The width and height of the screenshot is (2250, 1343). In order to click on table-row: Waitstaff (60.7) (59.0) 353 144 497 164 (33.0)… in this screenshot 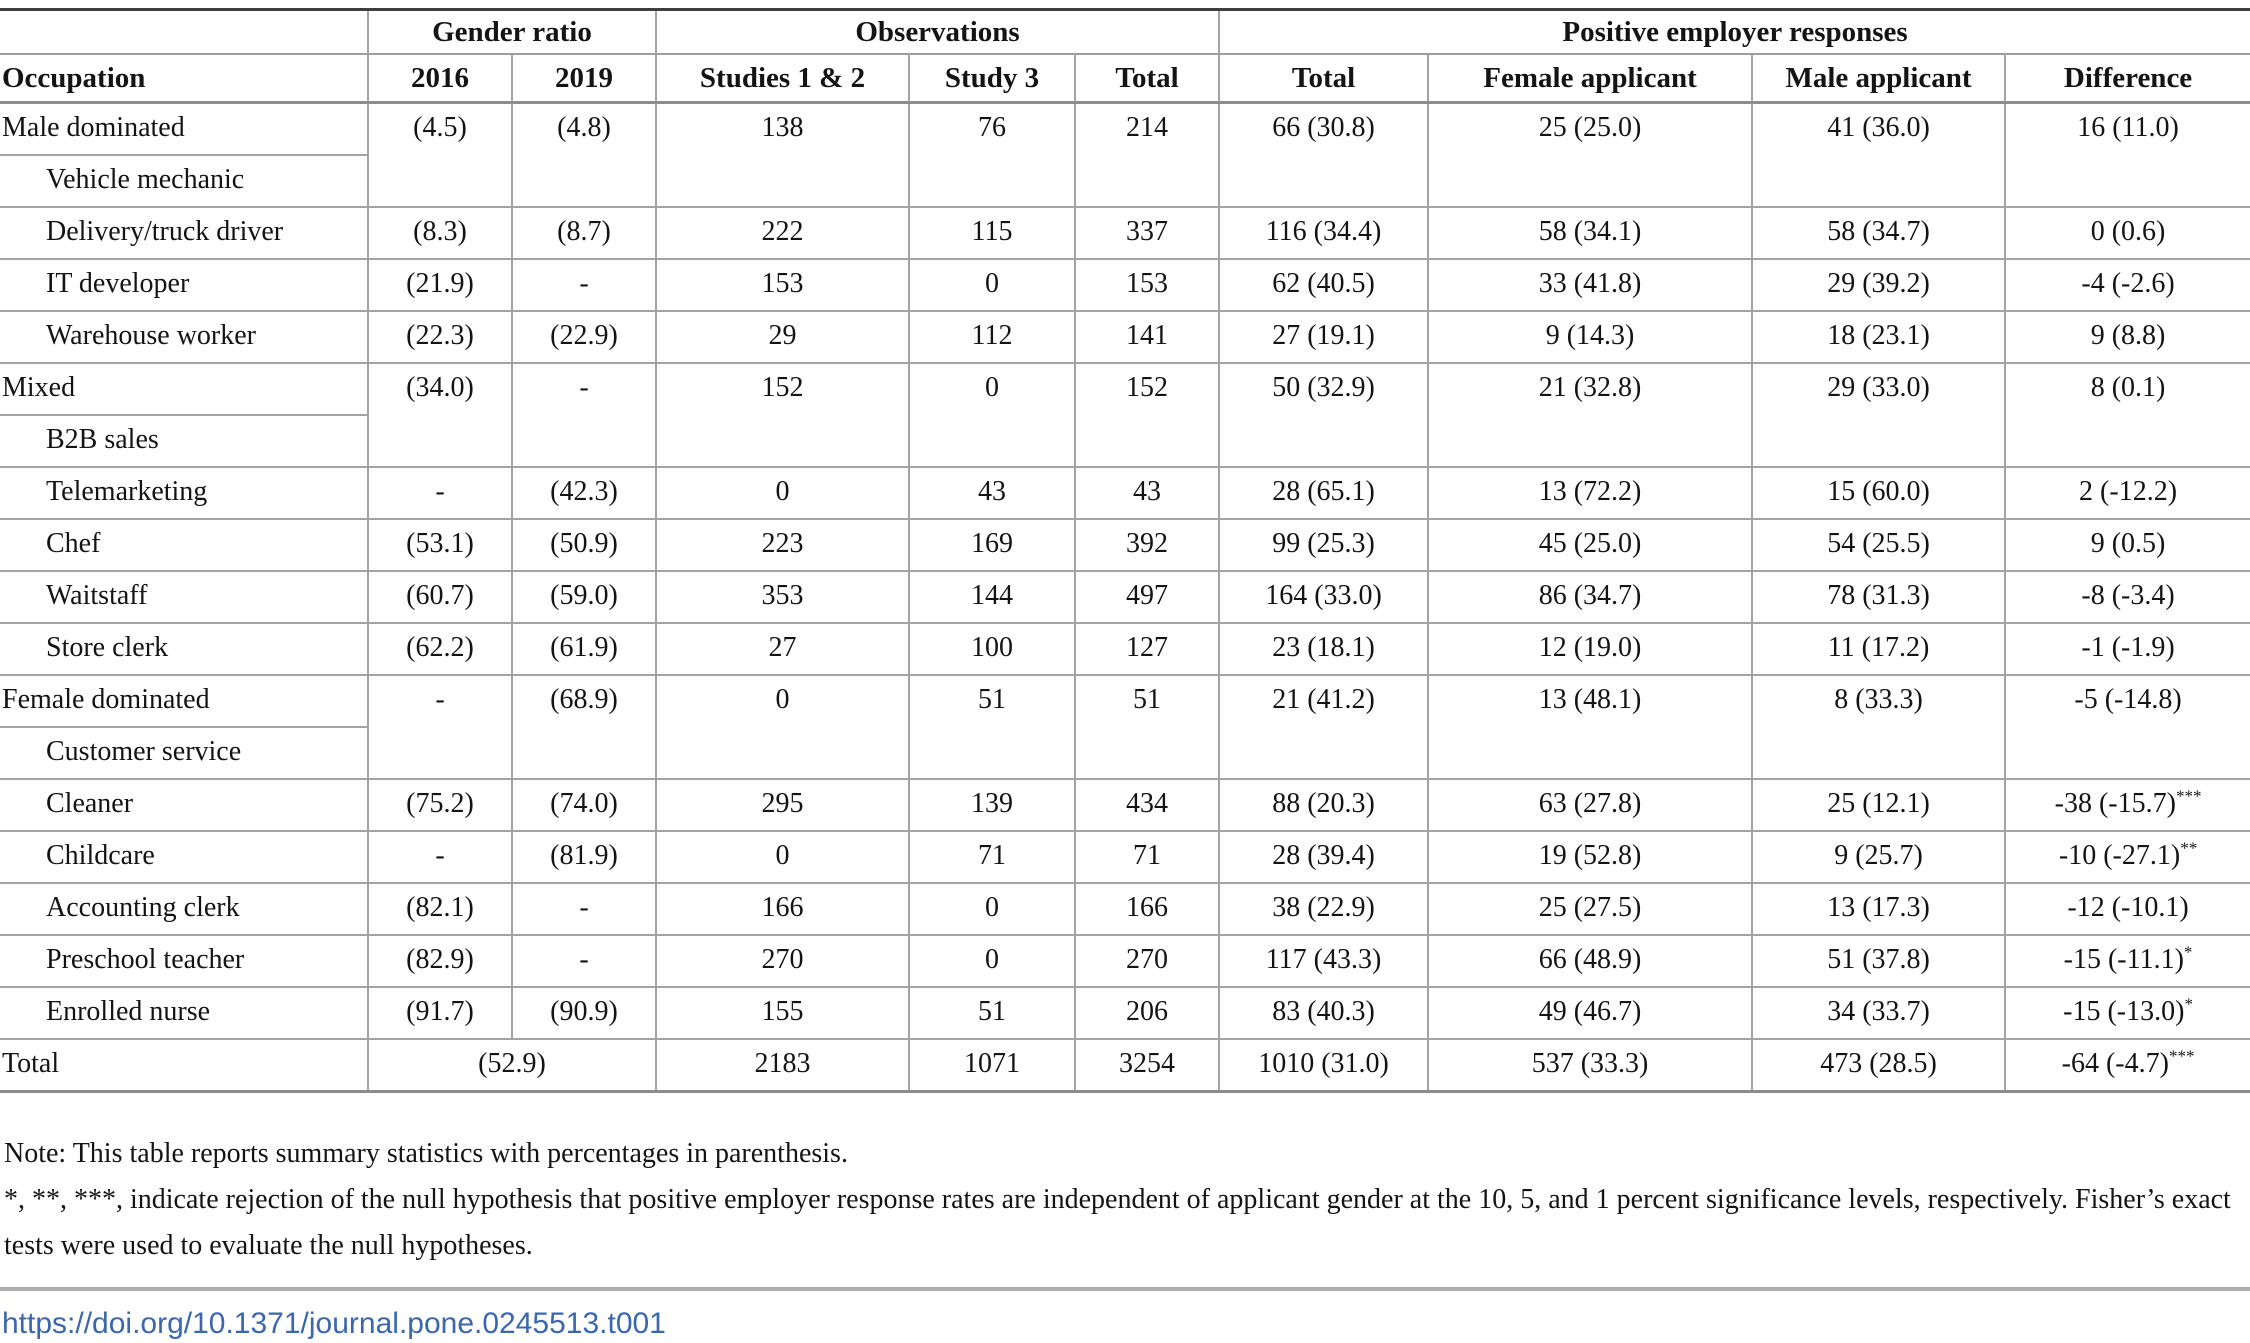, I will do `click(1125, 597)`.